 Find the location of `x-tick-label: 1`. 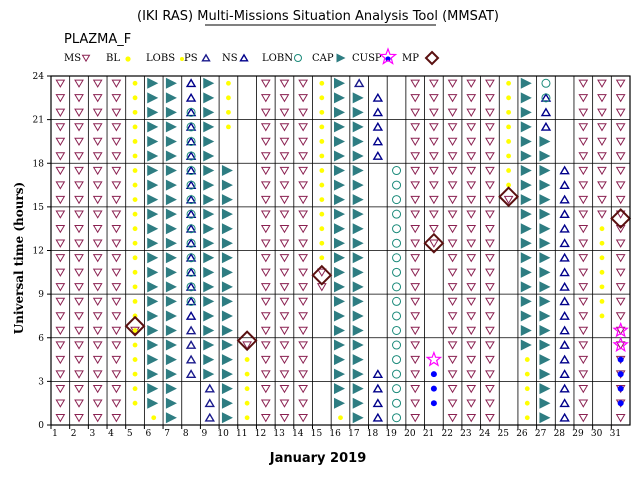

x-tick-label: 1 is located at coordinates (55, 434).